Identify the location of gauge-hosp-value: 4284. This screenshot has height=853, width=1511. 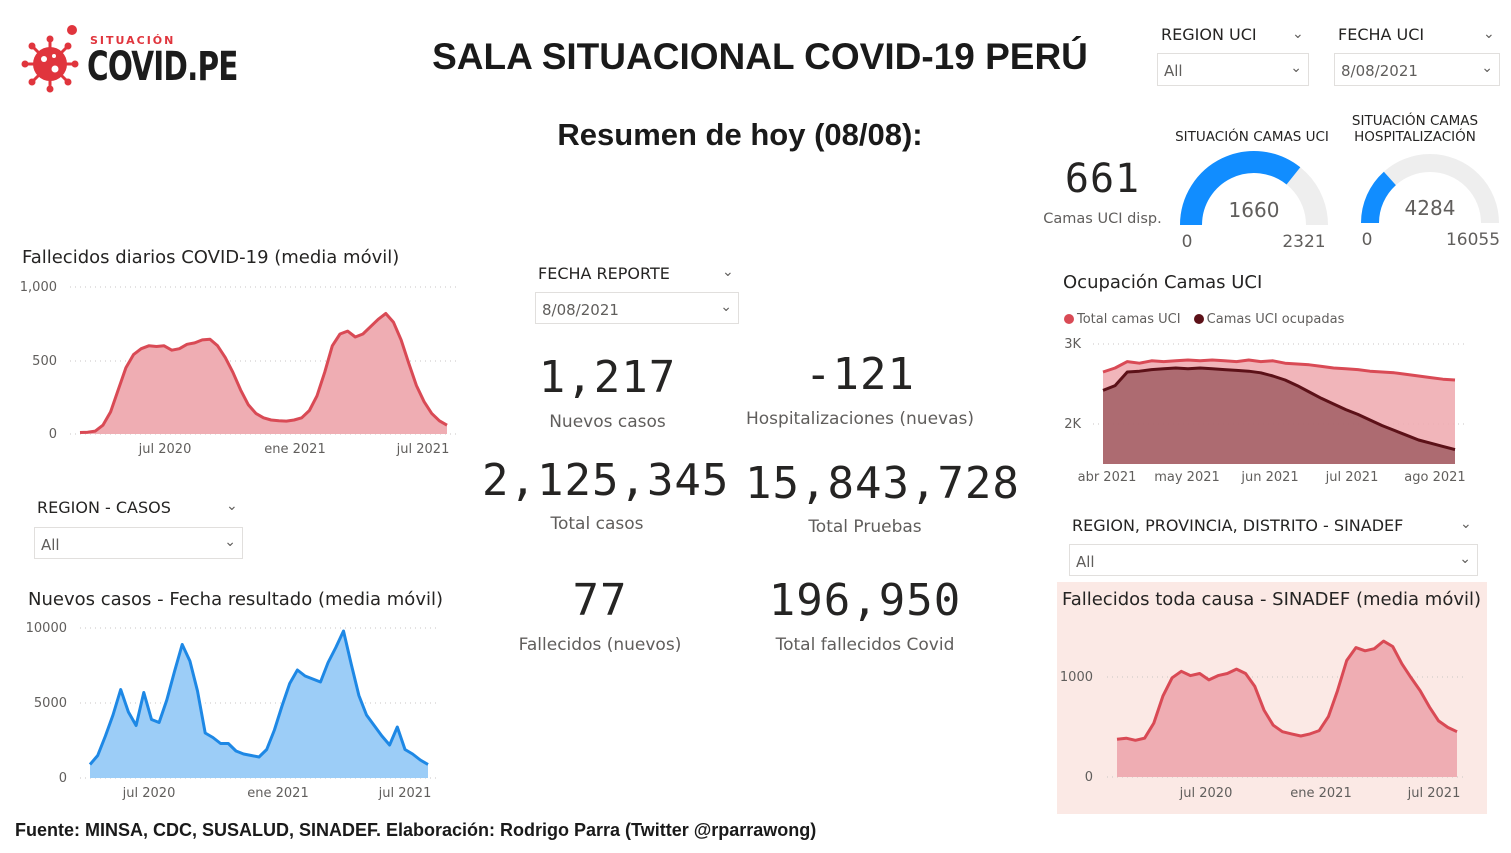
(1430, 208).